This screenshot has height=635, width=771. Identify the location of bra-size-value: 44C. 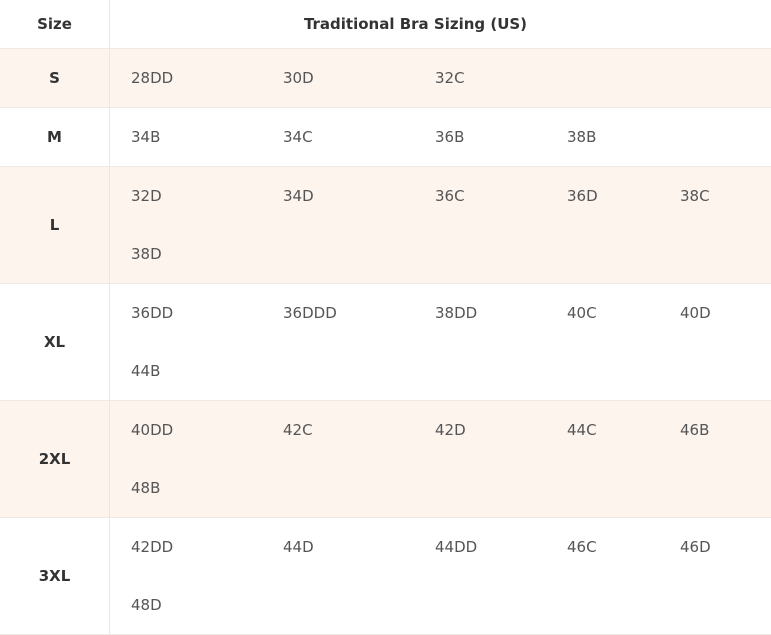
(582, 430).